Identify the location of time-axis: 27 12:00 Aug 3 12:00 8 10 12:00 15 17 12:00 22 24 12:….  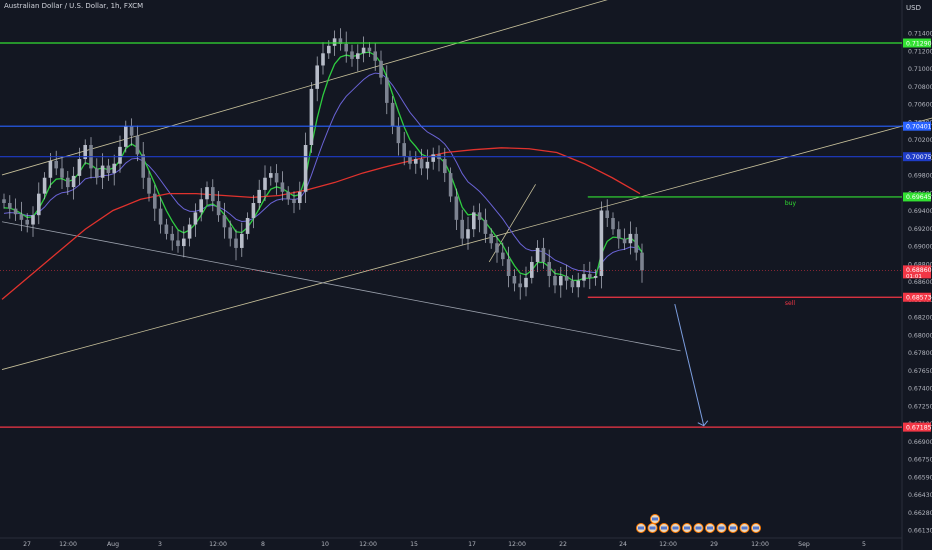
(444, 544).